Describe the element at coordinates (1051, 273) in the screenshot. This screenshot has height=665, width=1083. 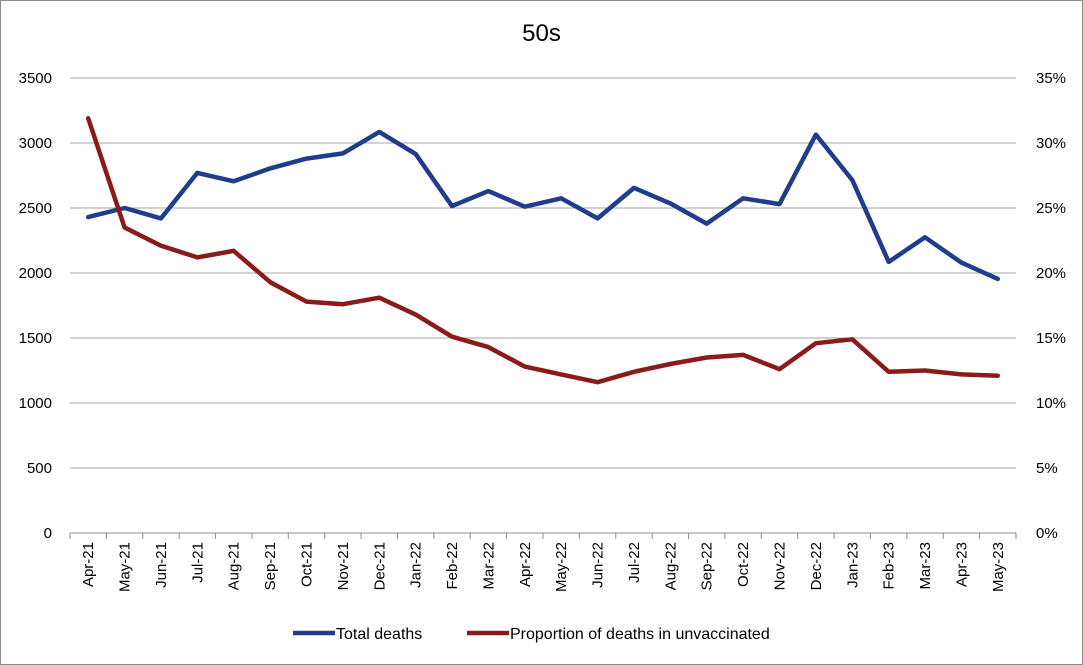
I see `y2-tick-label: 20%` at that location.